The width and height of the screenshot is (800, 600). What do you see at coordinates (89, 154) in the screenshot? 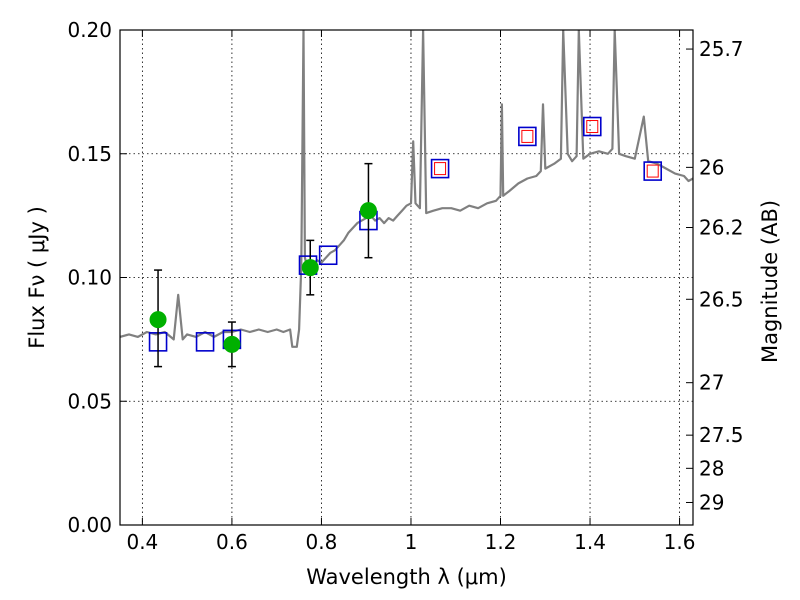
I see `y-tick-label: 0.15` at bounding box center [89, 154].